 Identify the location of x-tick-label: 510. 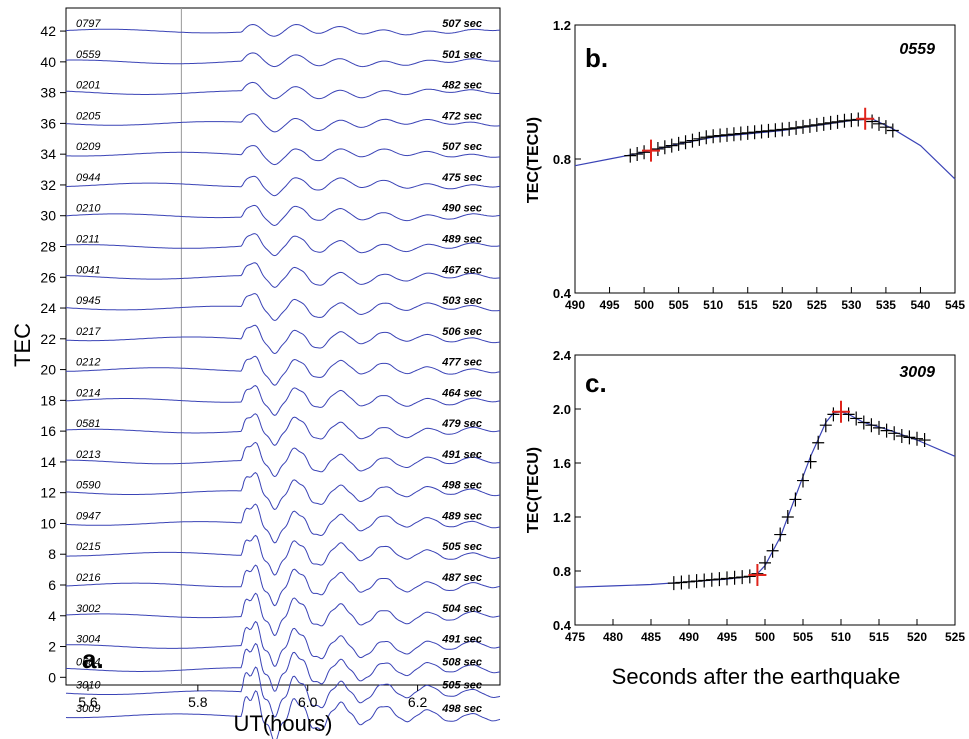
(841, 637).